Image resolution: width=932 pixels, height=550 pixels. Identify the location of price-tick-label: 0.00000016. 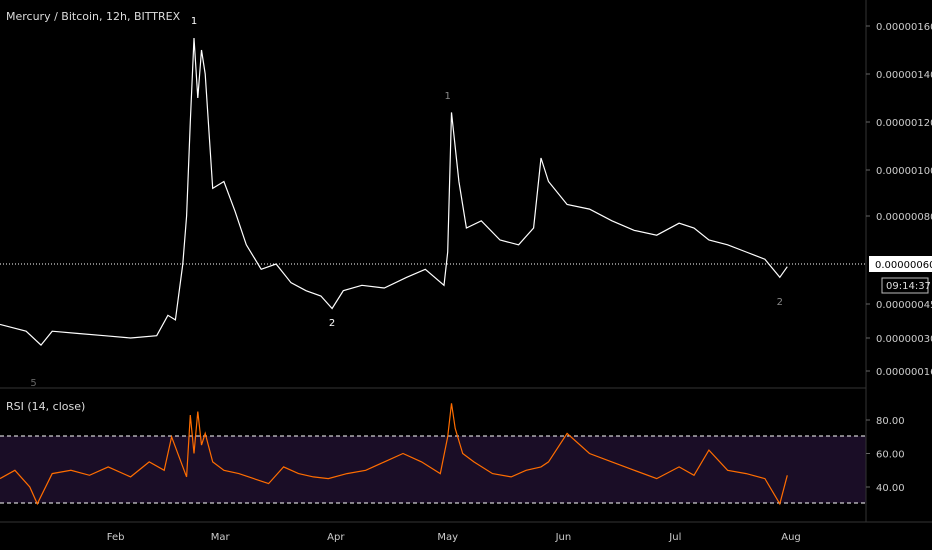
(904, 372).